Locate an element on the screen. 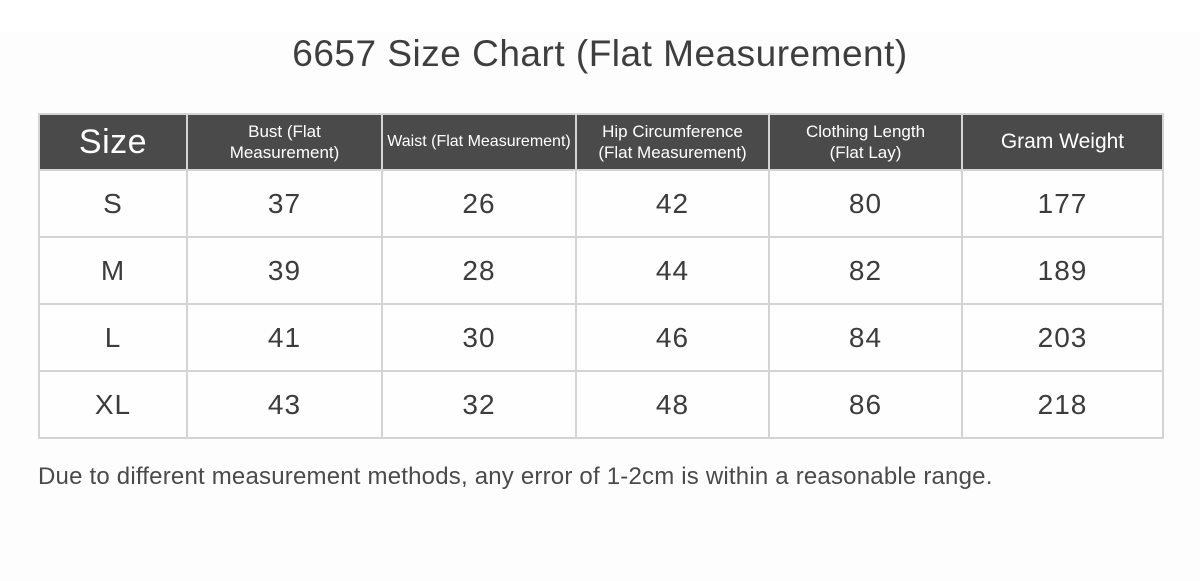 Image resolution: width=1200 pixels, height=581 pixels. size-label-s: S is located at coordinates (113, 204).